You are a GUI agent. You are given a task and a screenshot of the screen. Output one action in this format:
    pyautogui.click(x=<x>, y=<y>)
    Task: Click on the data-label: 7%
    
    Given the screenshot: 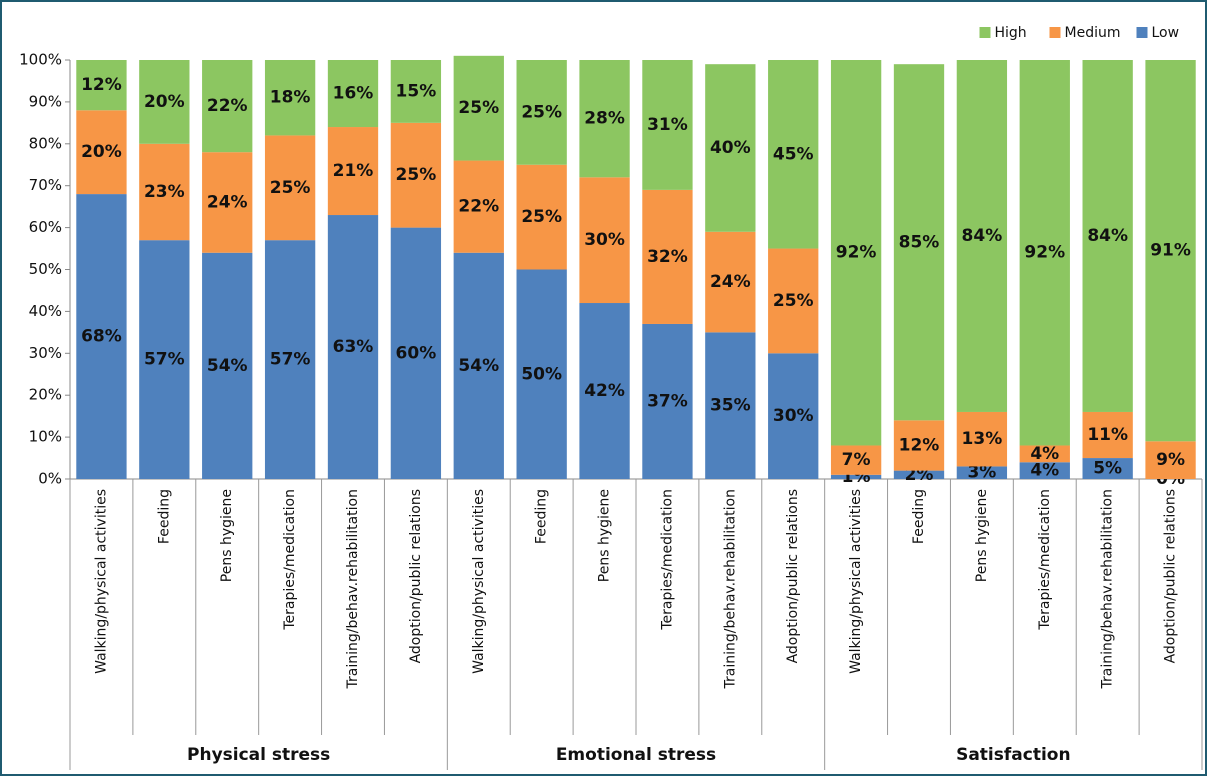 What is the action you would take?
    pyautogui.click(x=856, y=460)
    